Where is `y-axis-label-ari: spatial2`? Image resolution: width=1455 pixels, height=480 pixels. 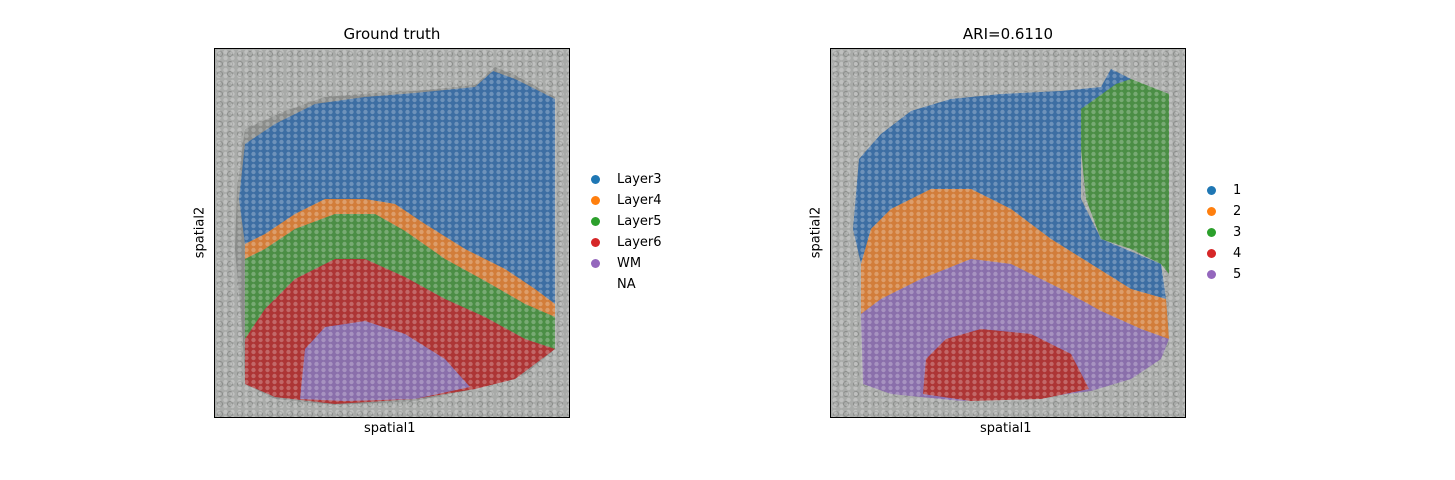 y-axis-label-ari: spatial2 is located at coordinates (816, 232).